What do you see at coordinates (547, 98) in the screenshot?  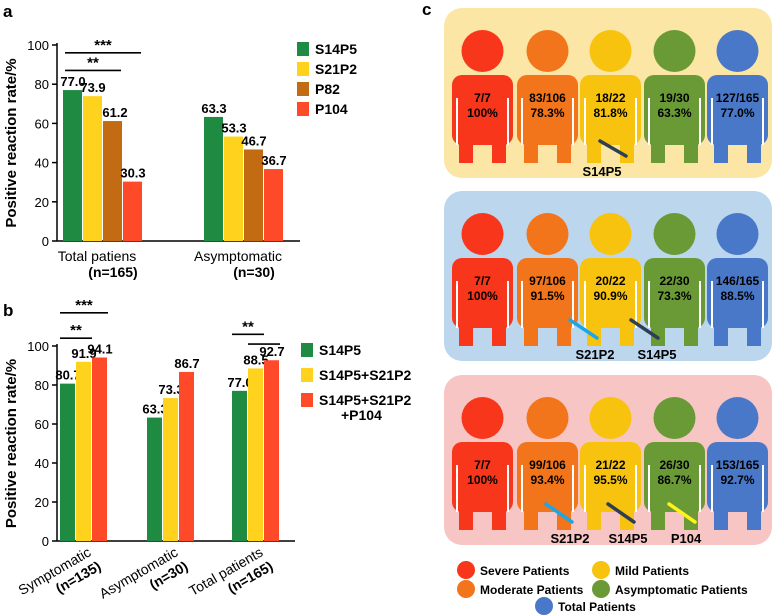 I see `patient-count: 83/106` at bounding box center [547, 98].